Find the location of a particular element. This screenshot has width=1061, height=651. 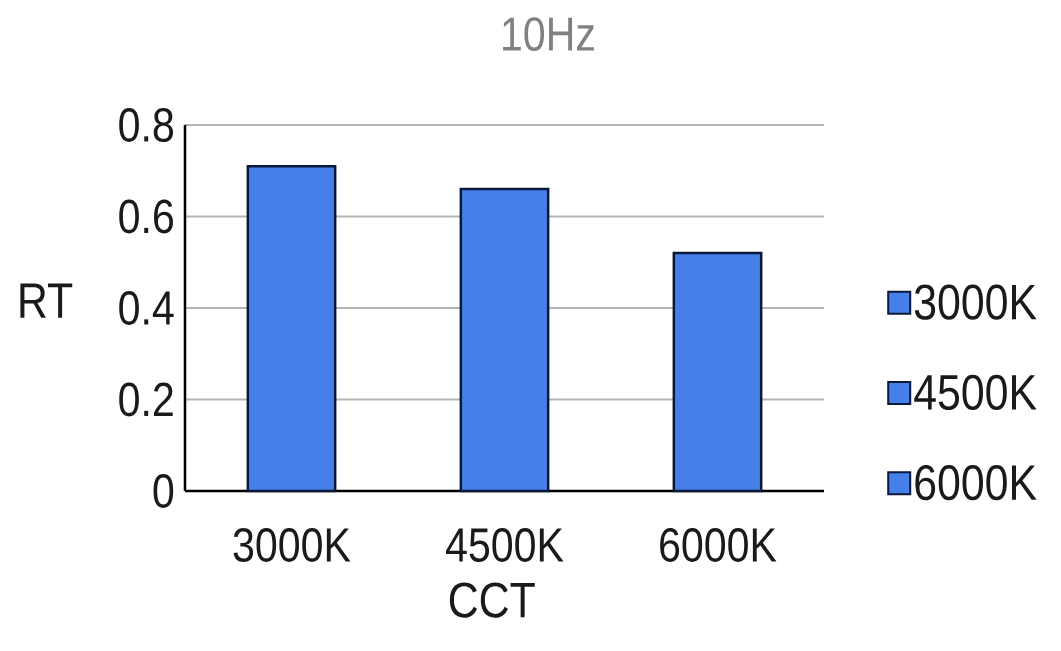

y-tick-label: 0.8 is located at coordinates (146, 125).